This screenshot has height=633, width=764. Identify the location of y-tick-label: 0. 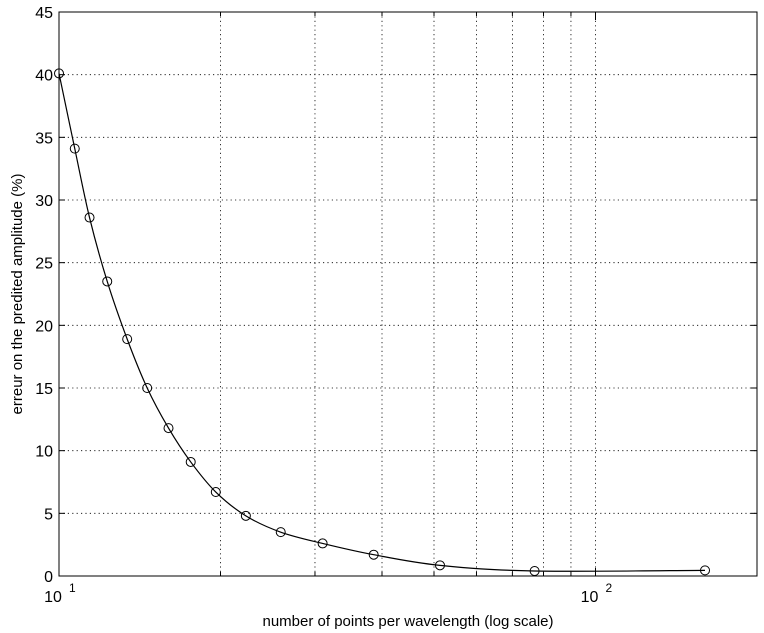
(48, 577).